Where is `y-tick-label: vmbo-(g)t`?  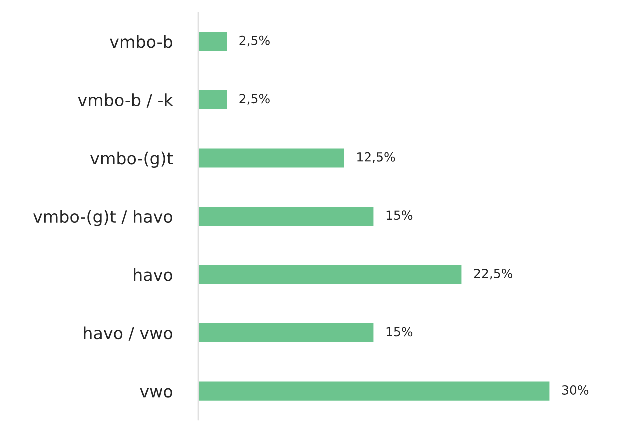
y-tick-label: vmbo-(g)t is located at coordinates (131, 160).